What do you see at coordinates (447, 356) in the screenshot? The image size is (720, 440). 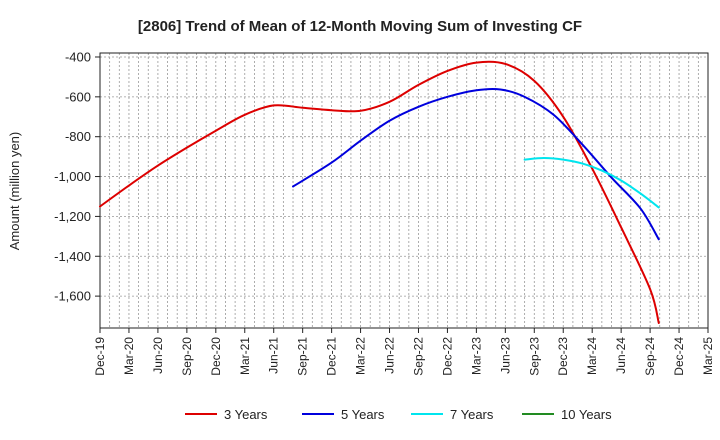 I see `x-tick-label: Dec-22` at bounding box center [447, 356].